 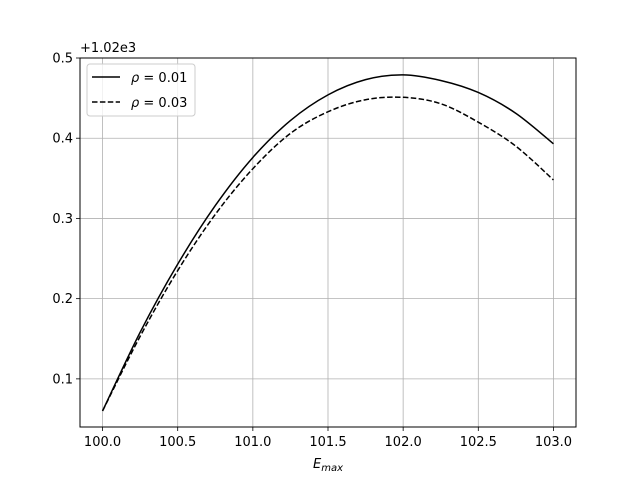 I want to click on x-tick-label: 100.0, so click(x=102, y=442).